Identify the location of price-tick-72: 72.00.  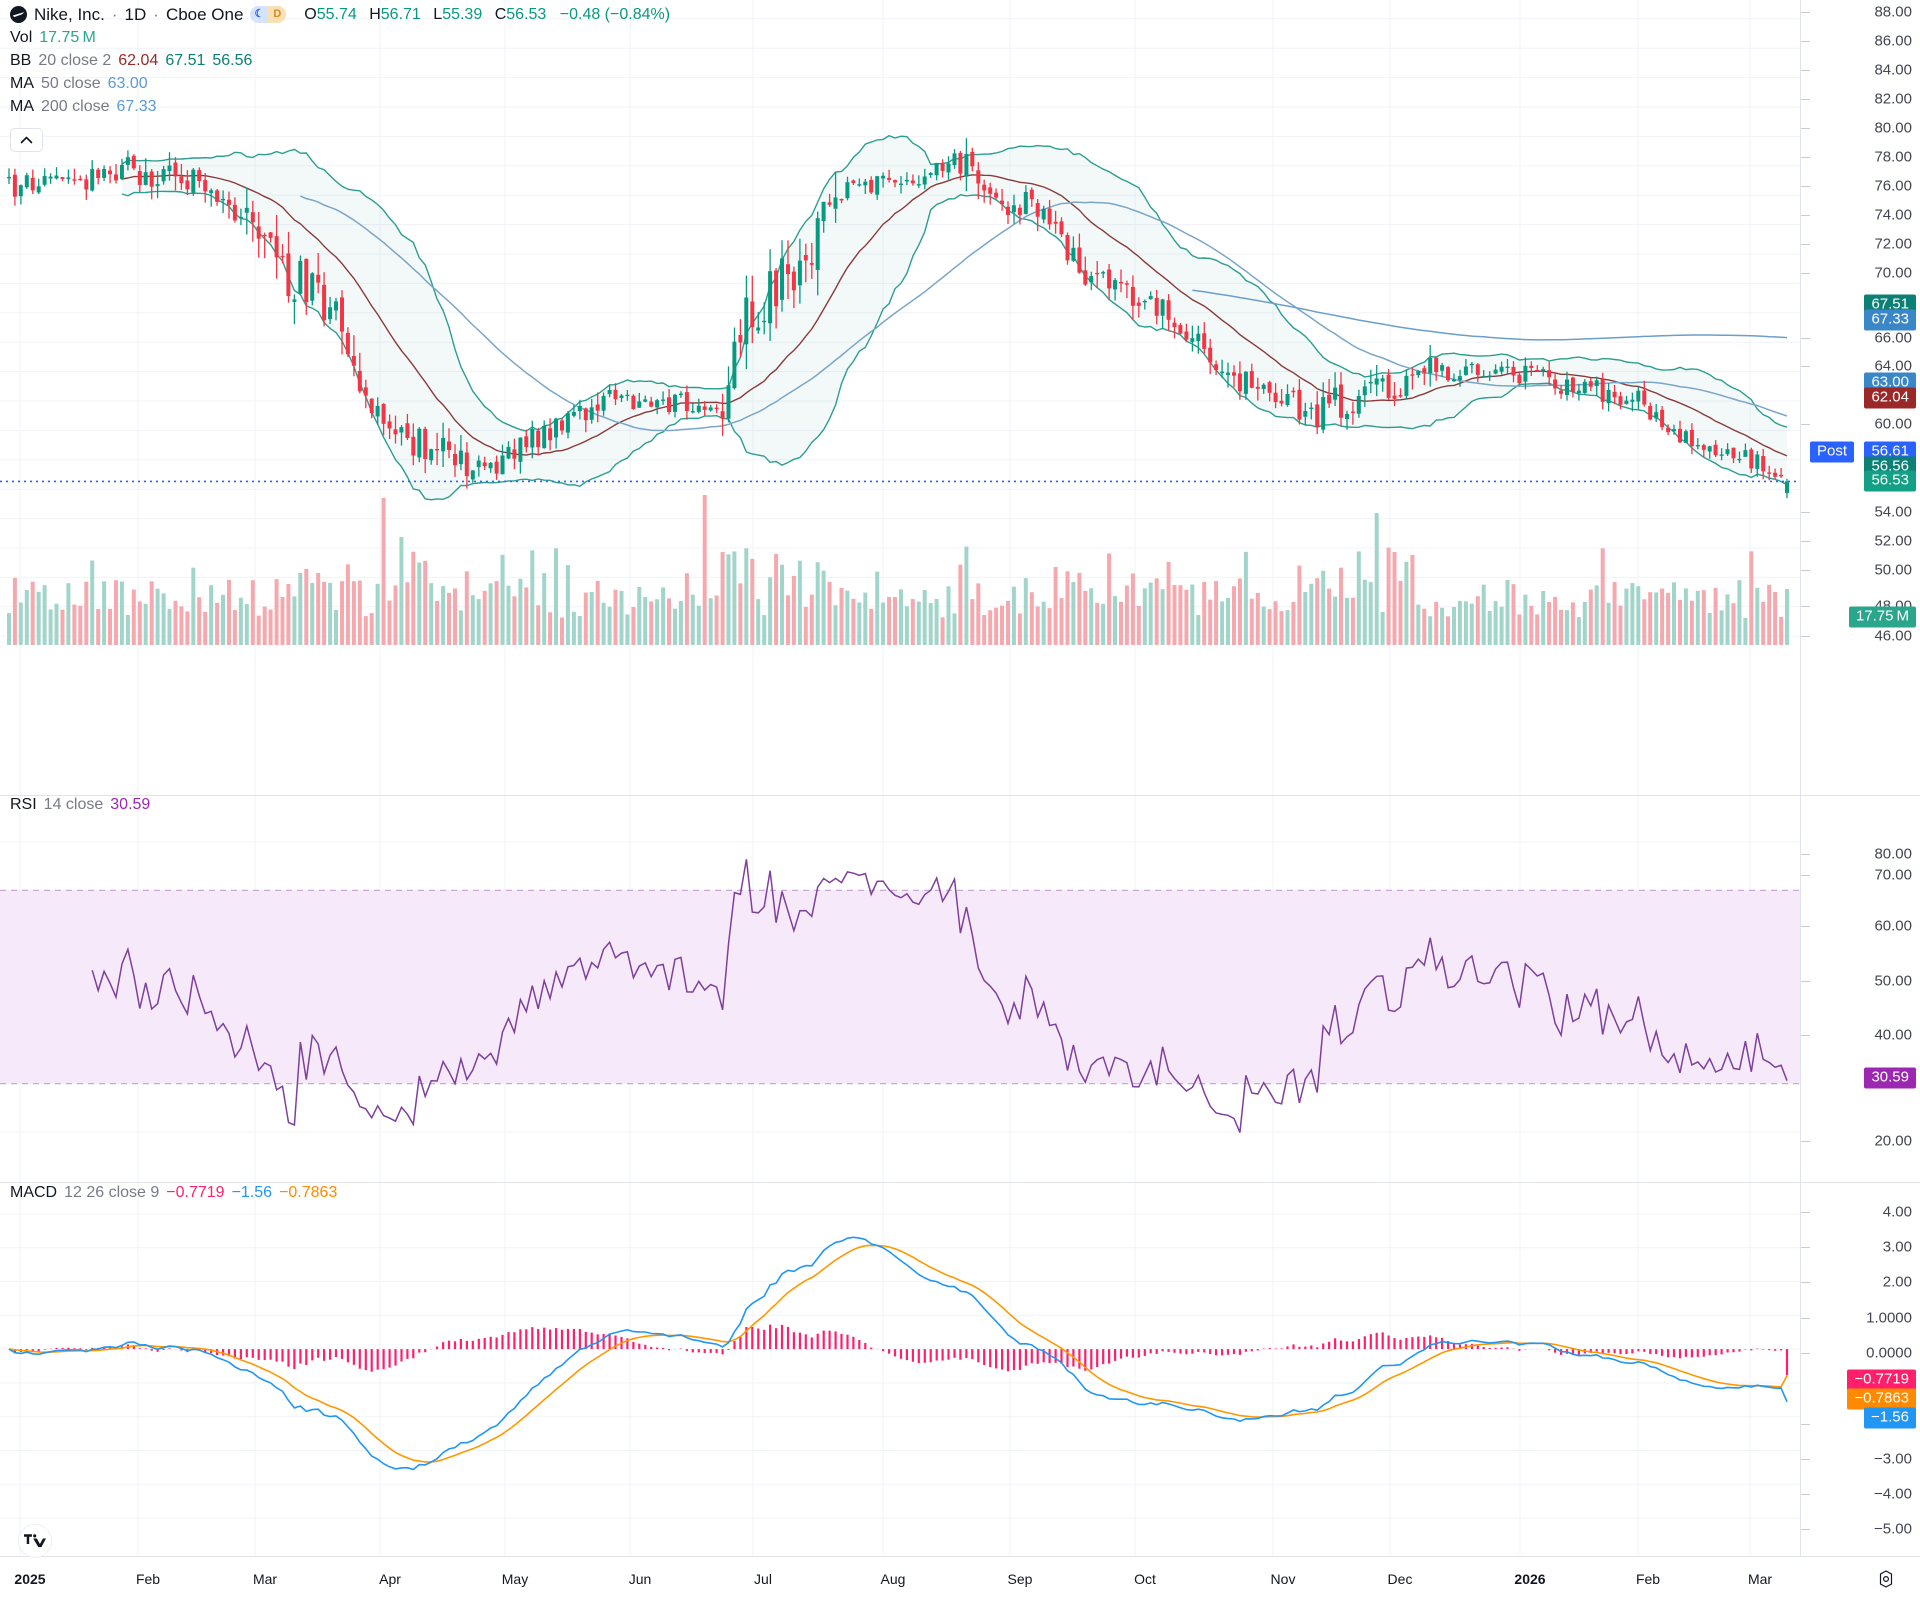
(1893, 244).